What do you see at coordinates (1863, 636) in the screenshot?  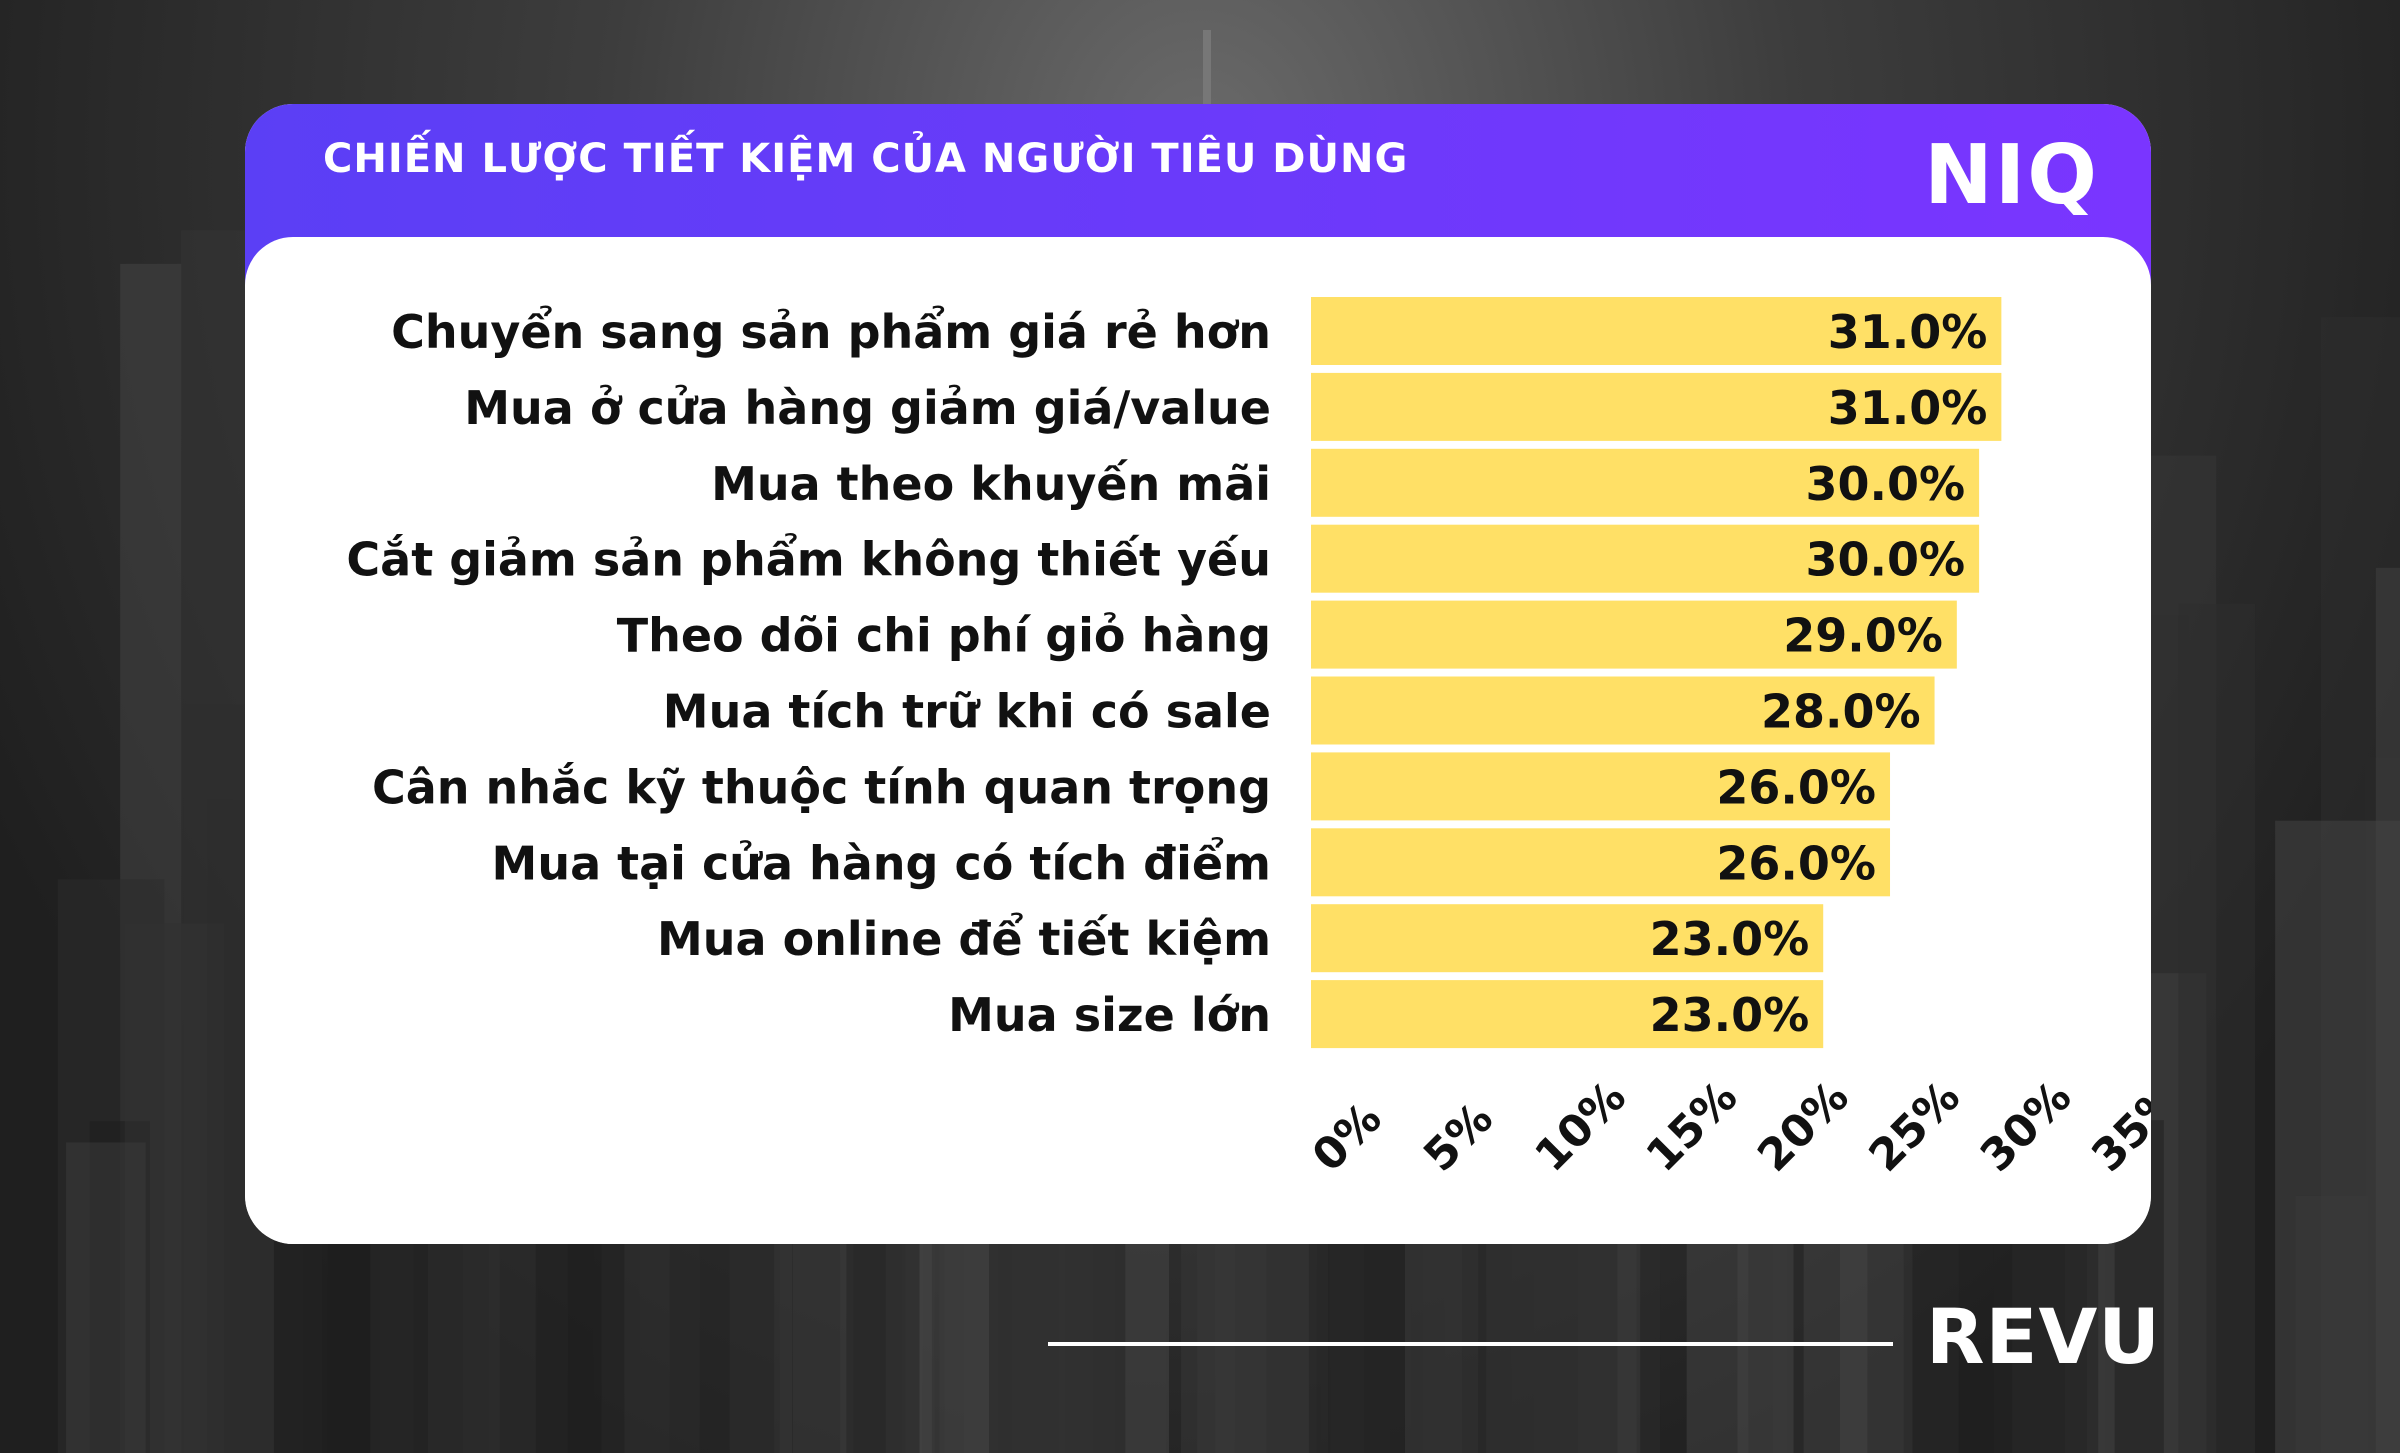 I see `data-label: 29.0%` at bounding box center [1863, 636].